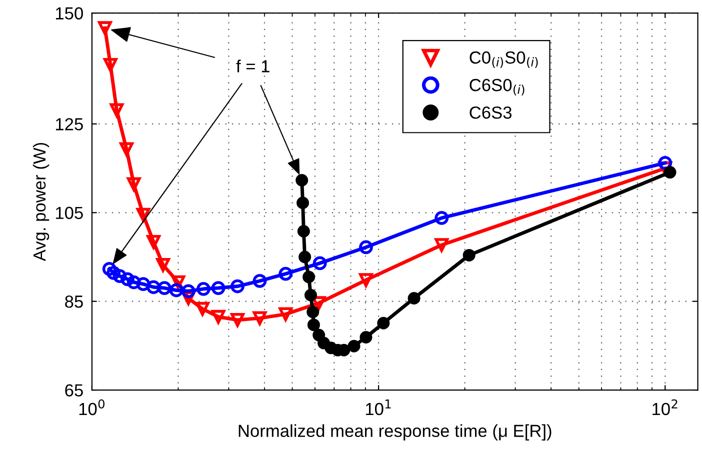 The width and height of the screenshot is (702, 466). I want to click on legend-label: C6S3, so click(491, 112).